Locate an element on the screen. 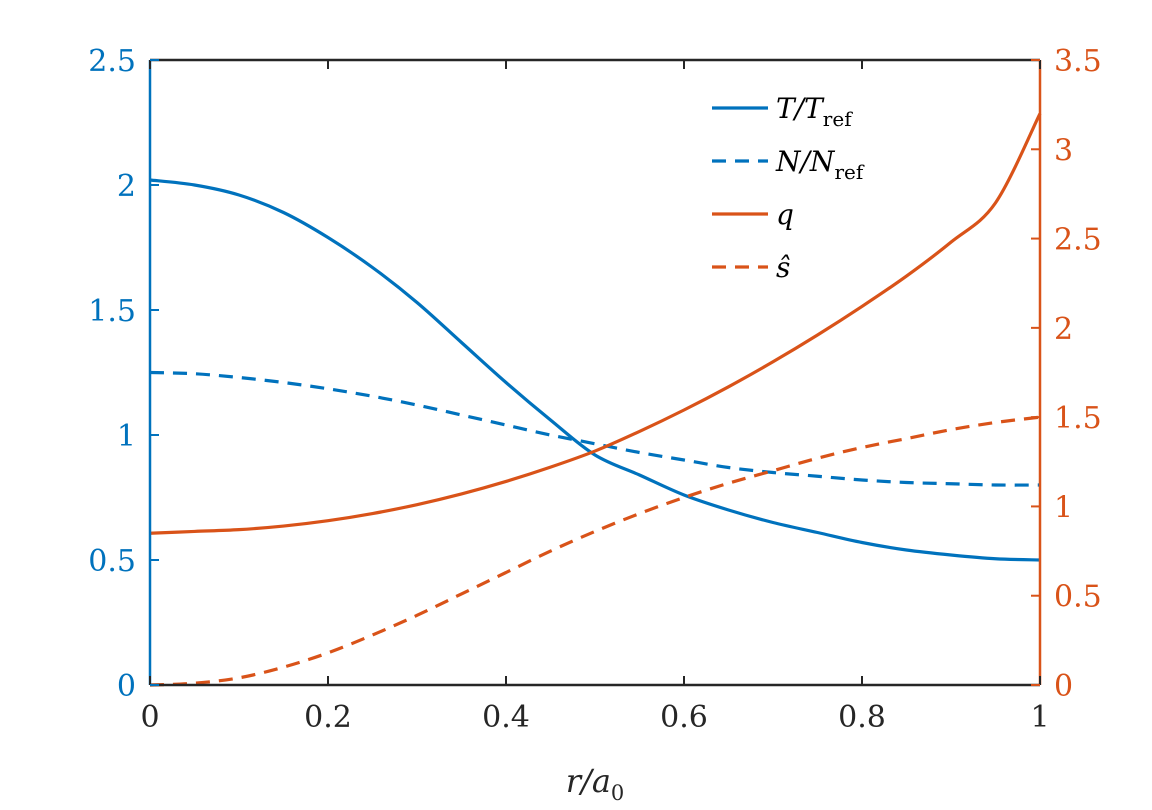  right-y-tick-label: 1 is located at coordinates (1063, 507).